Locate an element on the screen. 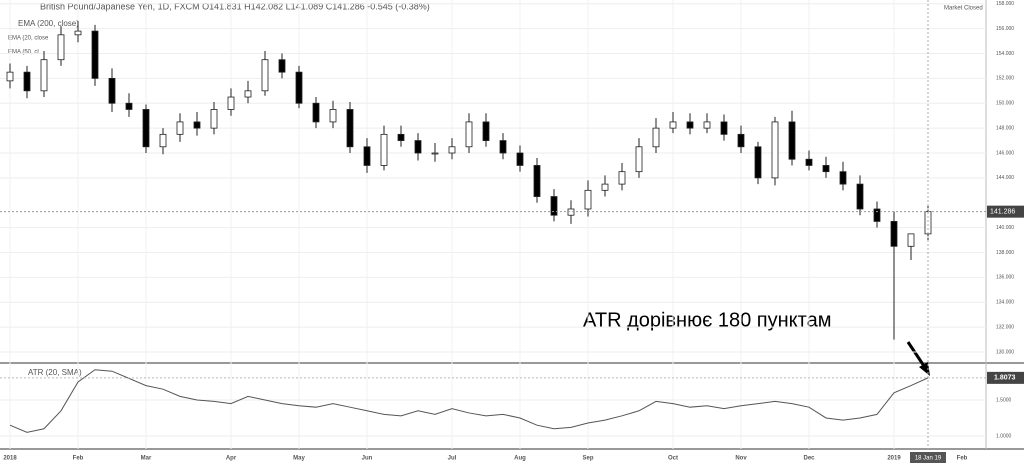  market-status: Market Closed is located at coordinates (963, 9).